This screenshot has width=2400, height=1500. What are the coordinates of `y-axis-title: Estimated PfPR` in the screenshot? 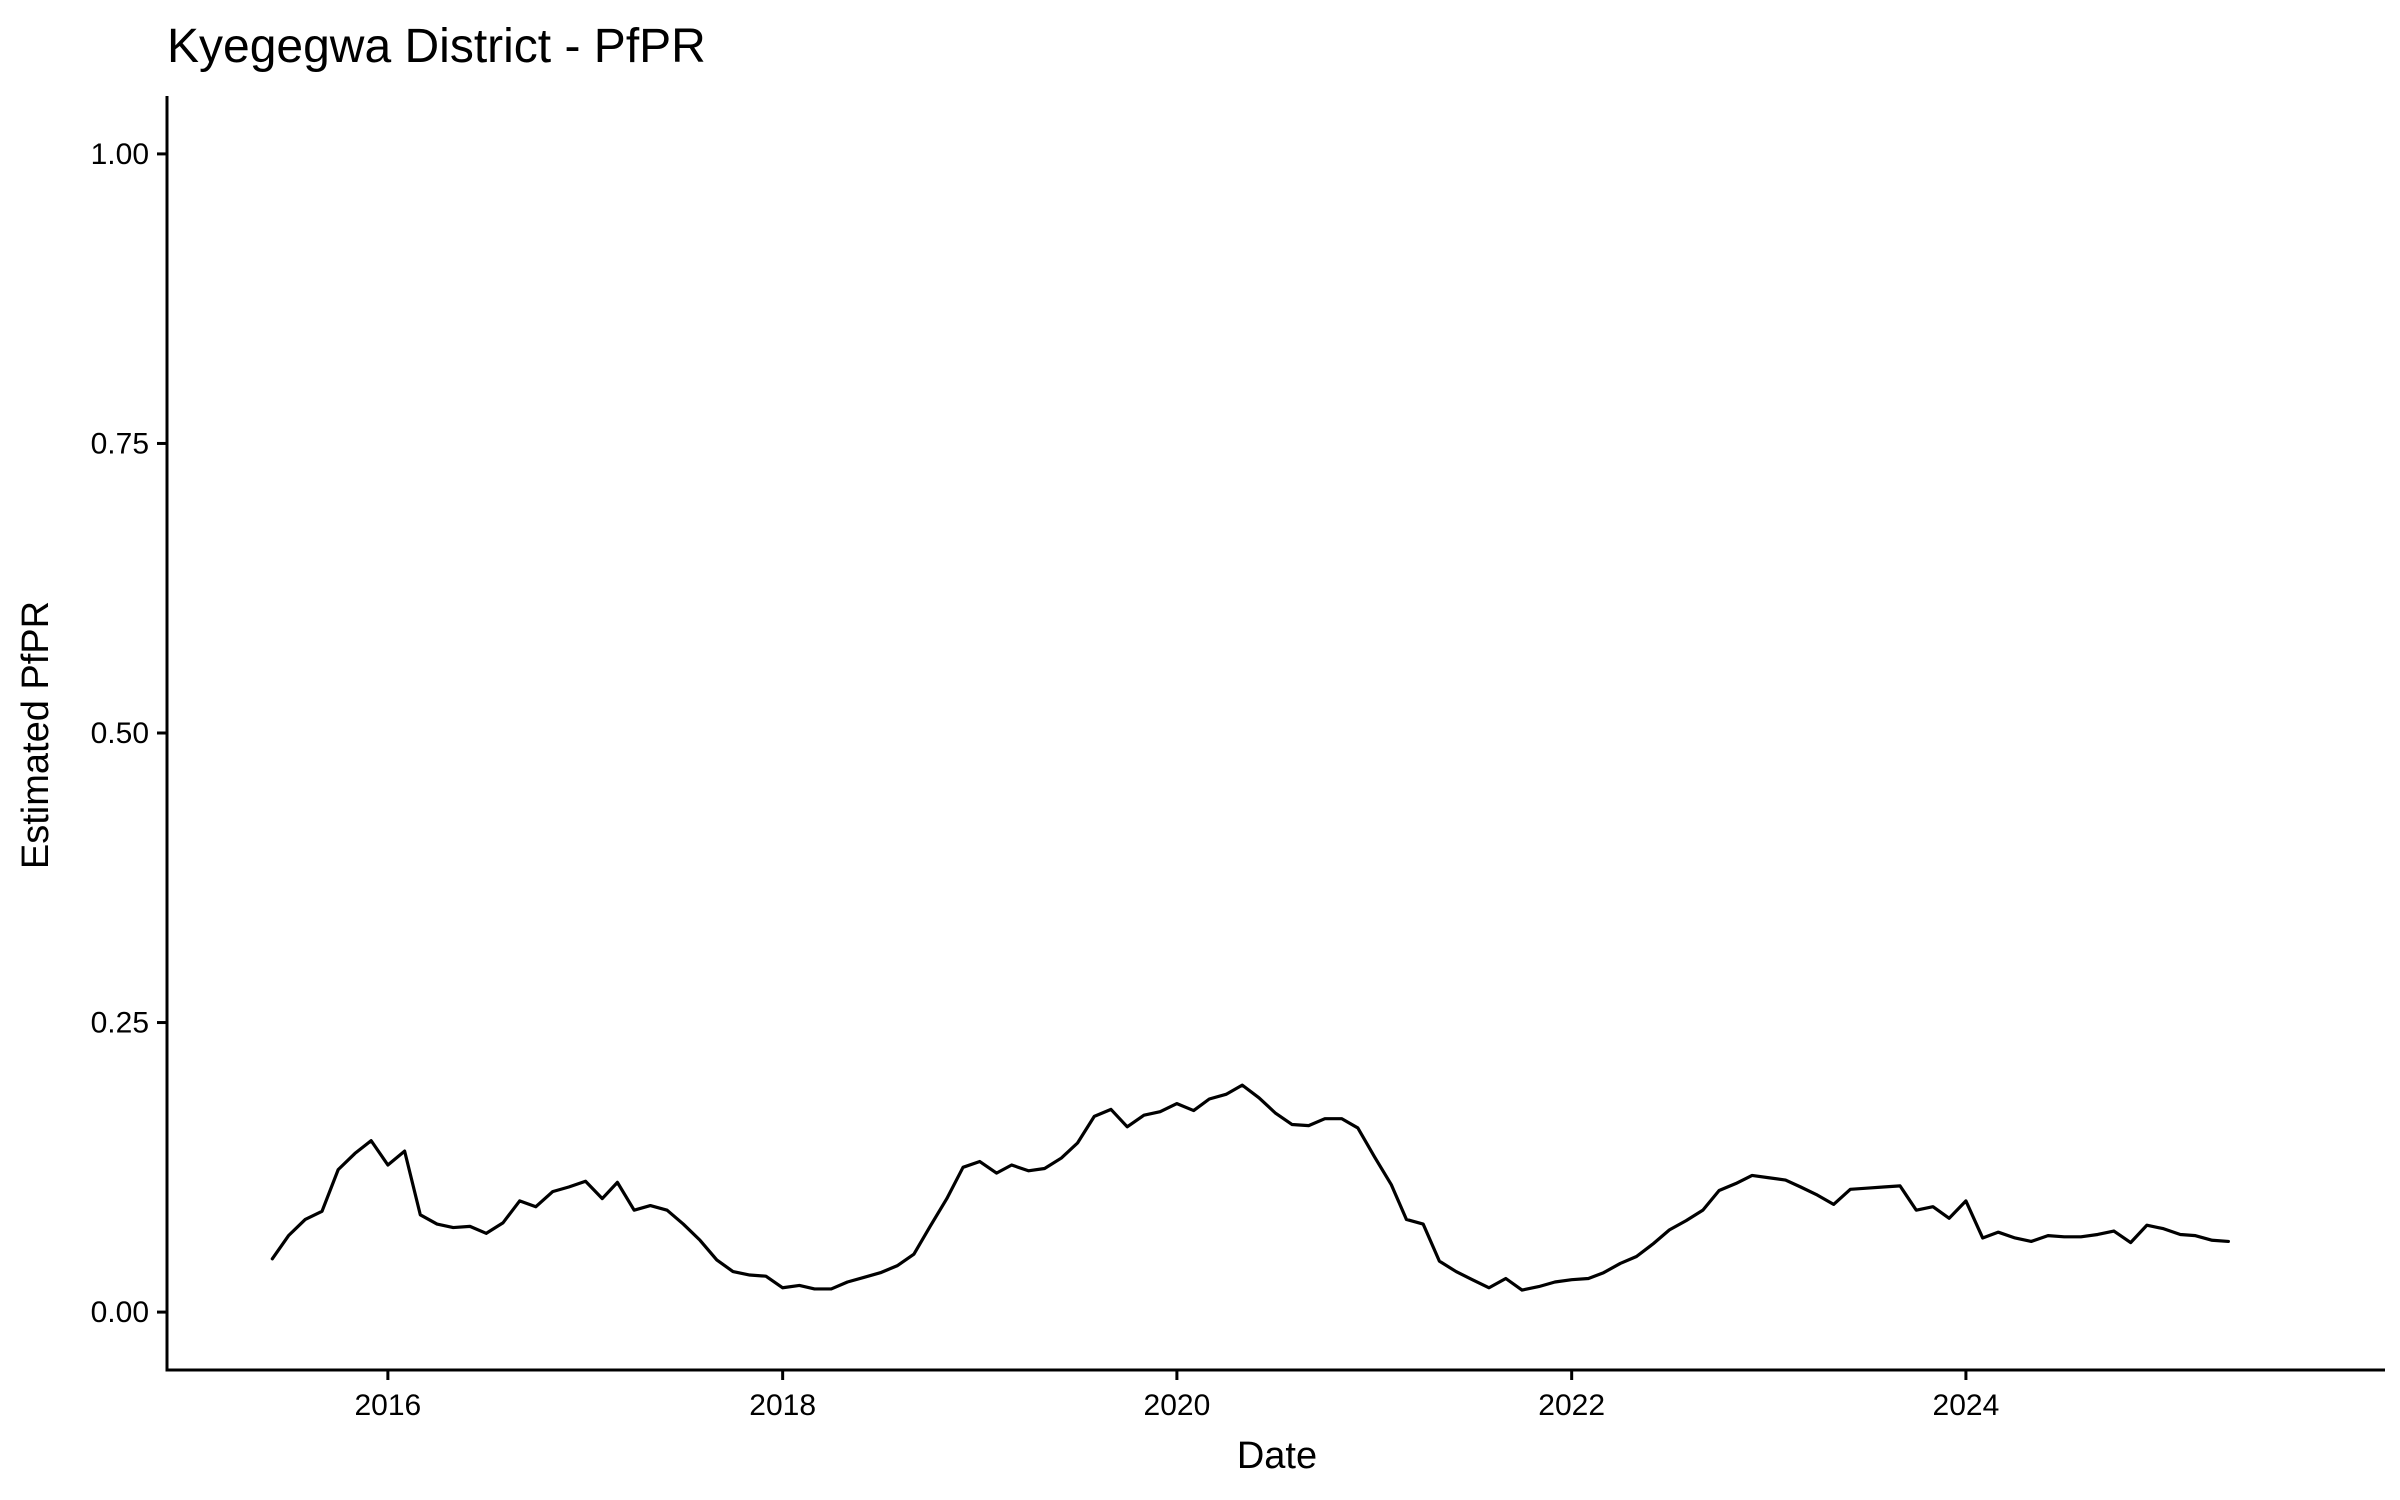 It's located at (36, 735).